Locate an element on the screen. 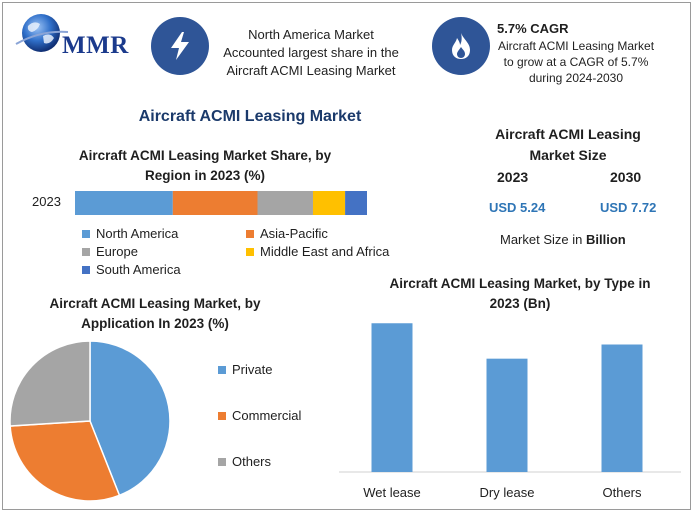 The height and width of the screenshot is (514, 695). legend-label: North America is located at coordinates (137, 233).